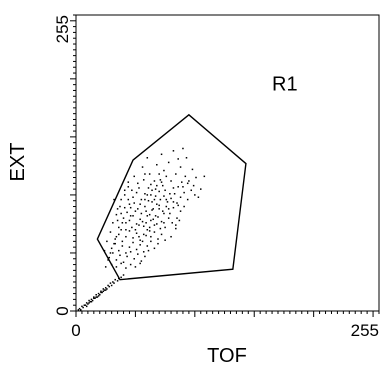 Image resolution: width=388 pixels, height=367 pixels. Describe the element at coordinates (227, 314) in the screenshot. I see `x-axis-minor-ticks` at that location.